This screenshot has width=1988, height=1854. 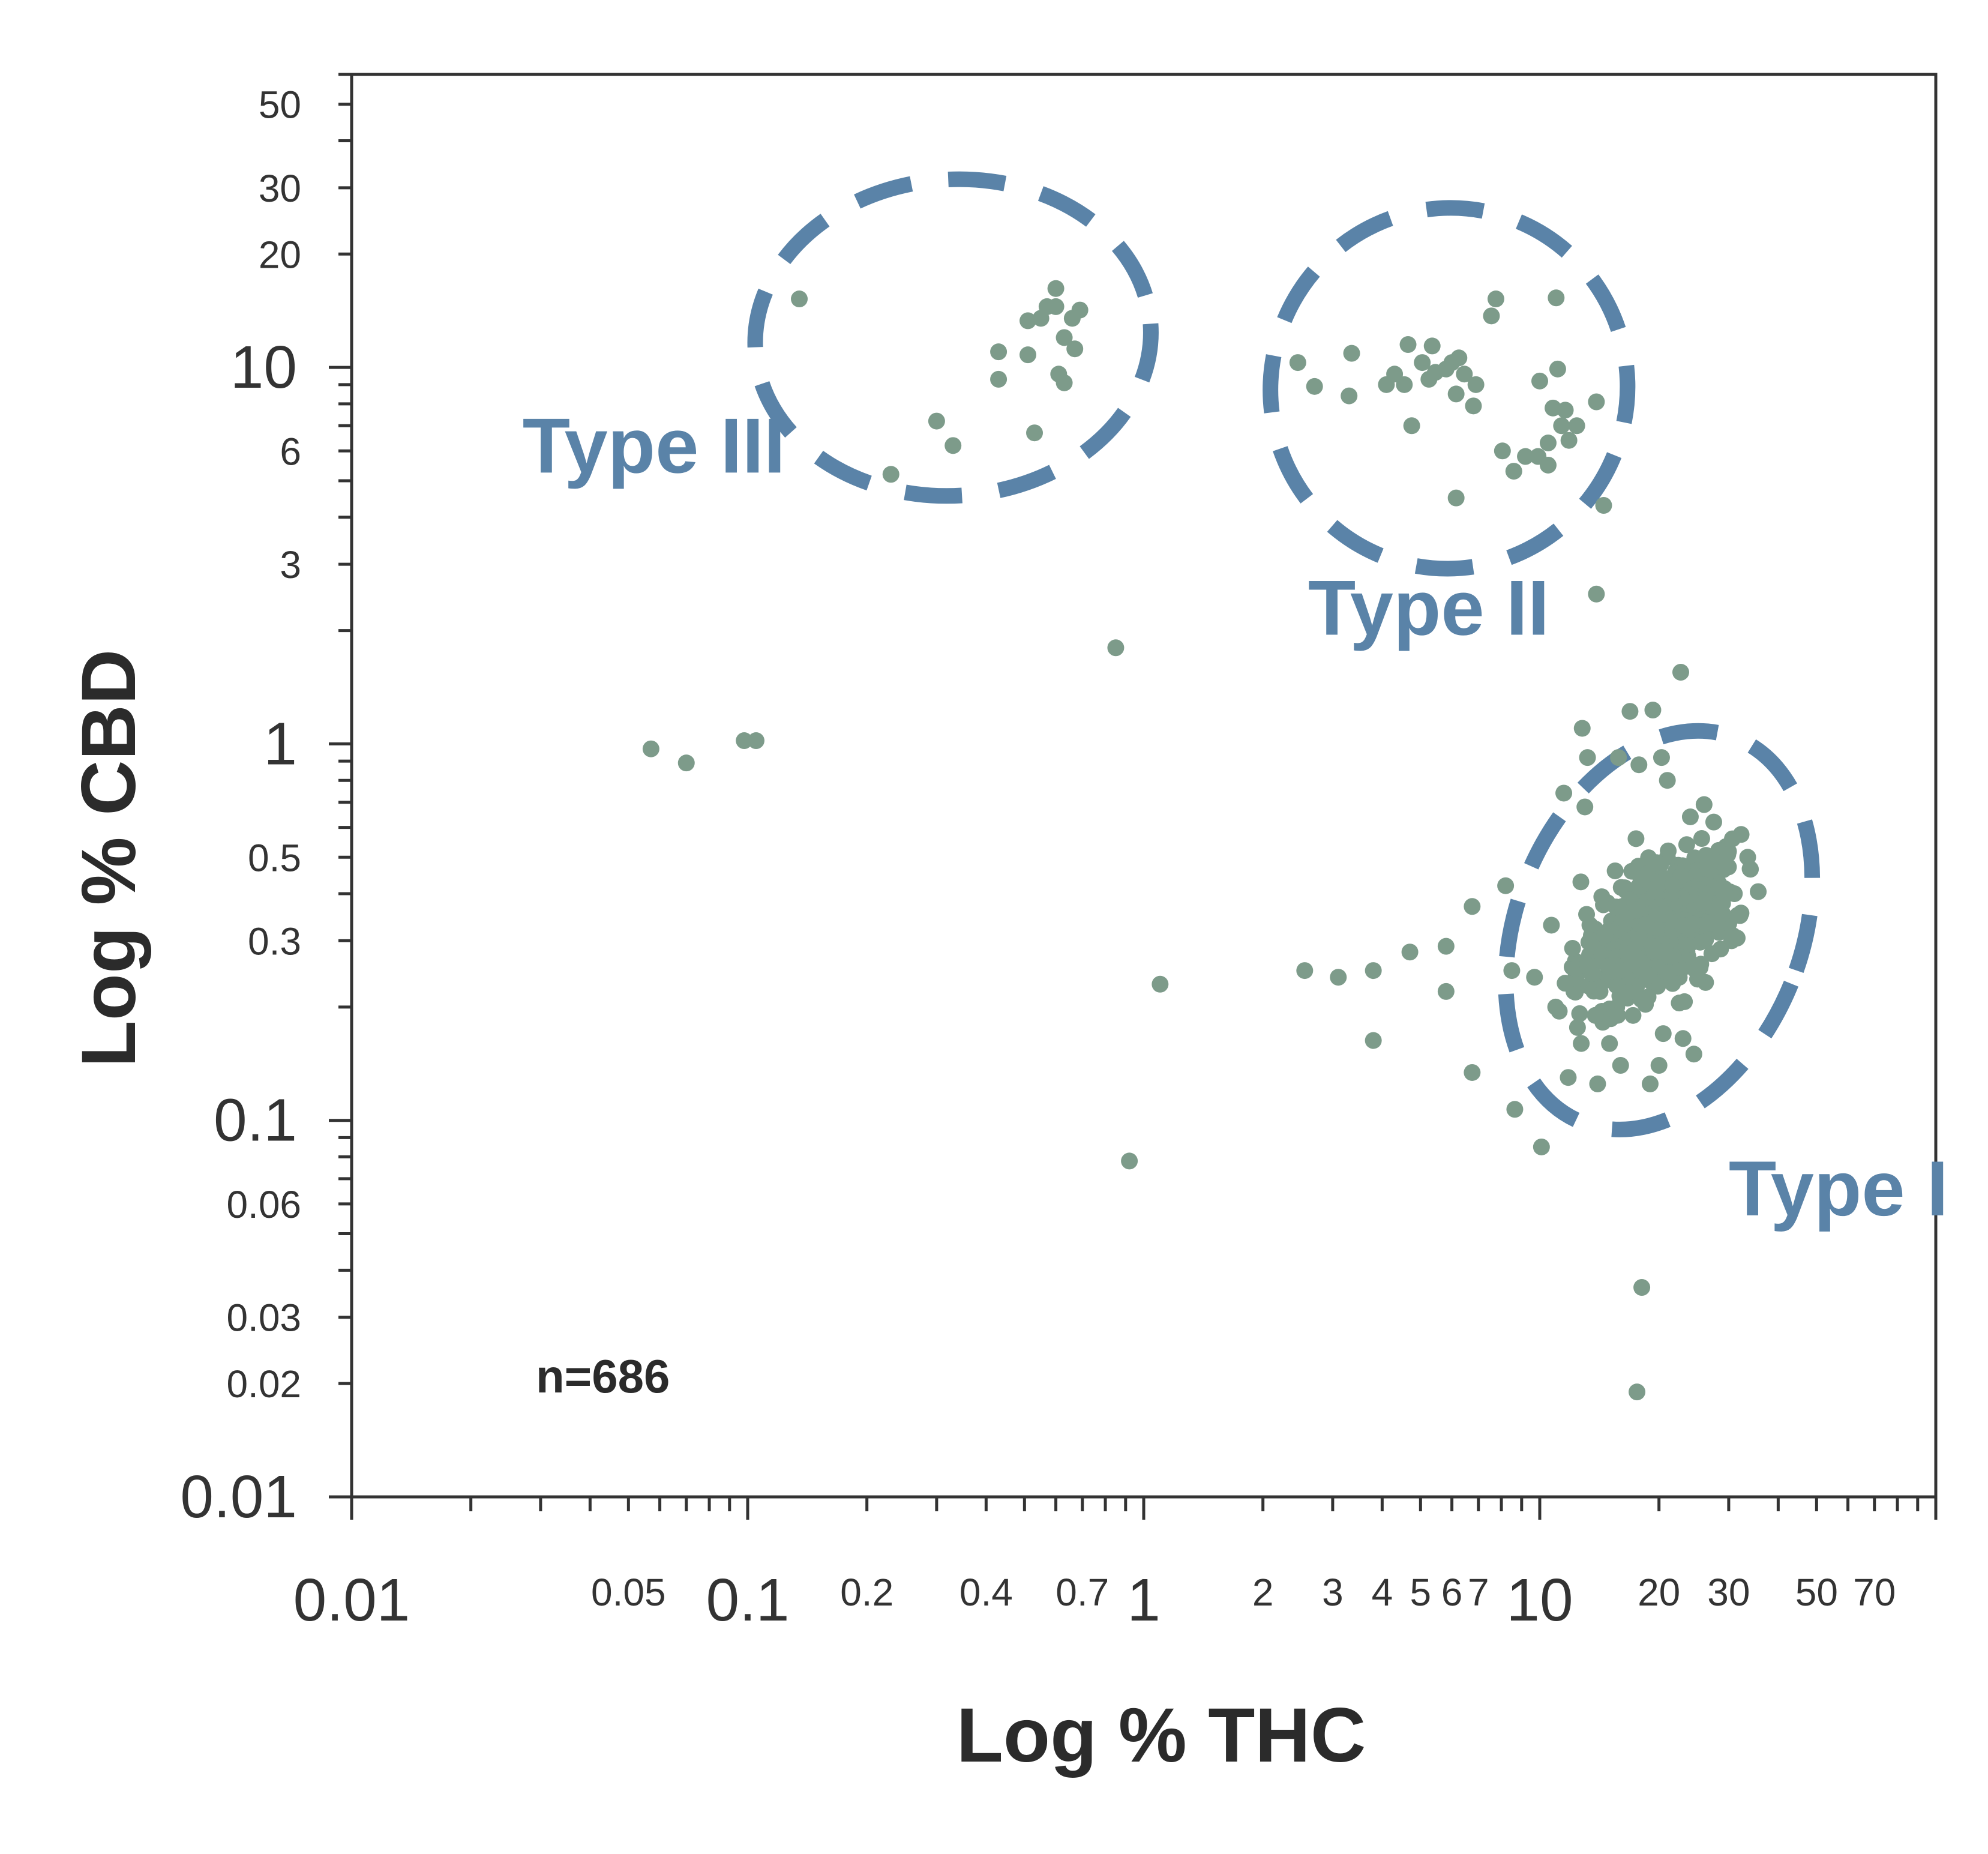 What do you see at coordinates (747, 1600) in the screenshot?
I see `x-tick-label: 0.1` at bounding box center [747, 1600].